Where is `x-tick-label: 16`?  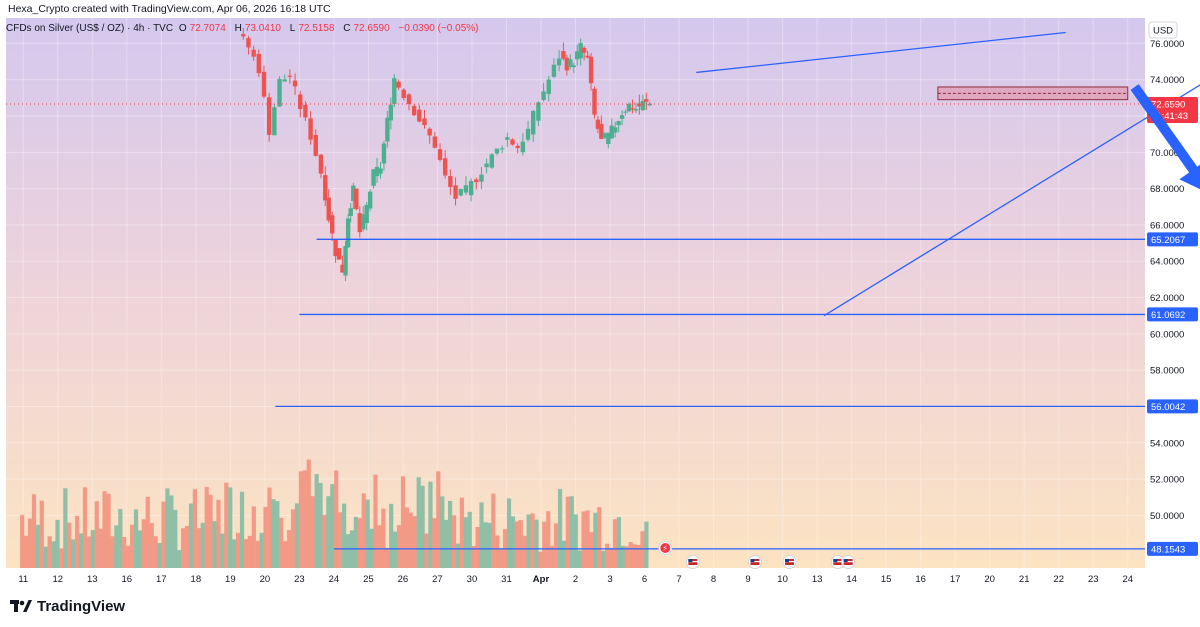 x-tick-label: 16 is located at coordinates (920, 579).